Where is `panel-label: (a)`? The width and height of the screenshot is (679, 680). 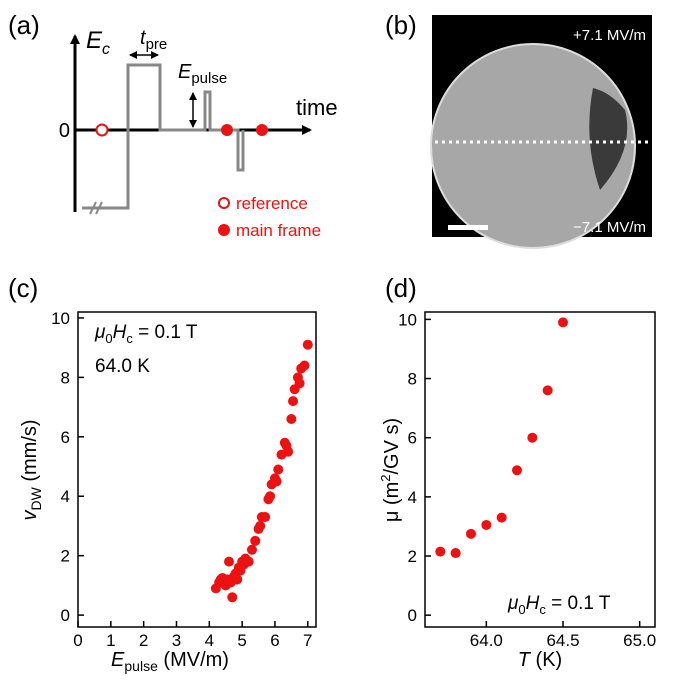 panel-label: (a) is located at coordinates (24, 25).